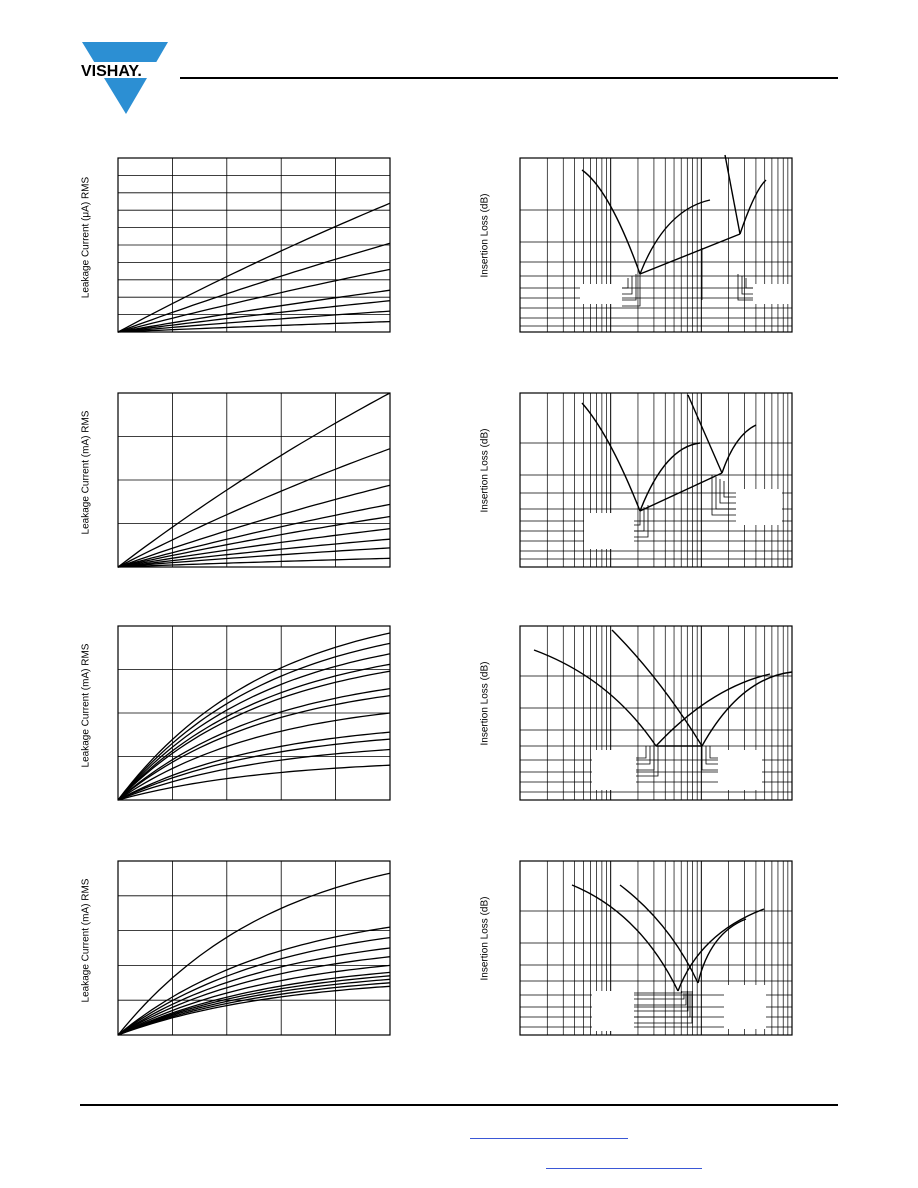  I want to click on leakage-chart-4: Leakage Current (mA) RMS, so click(238, 948).